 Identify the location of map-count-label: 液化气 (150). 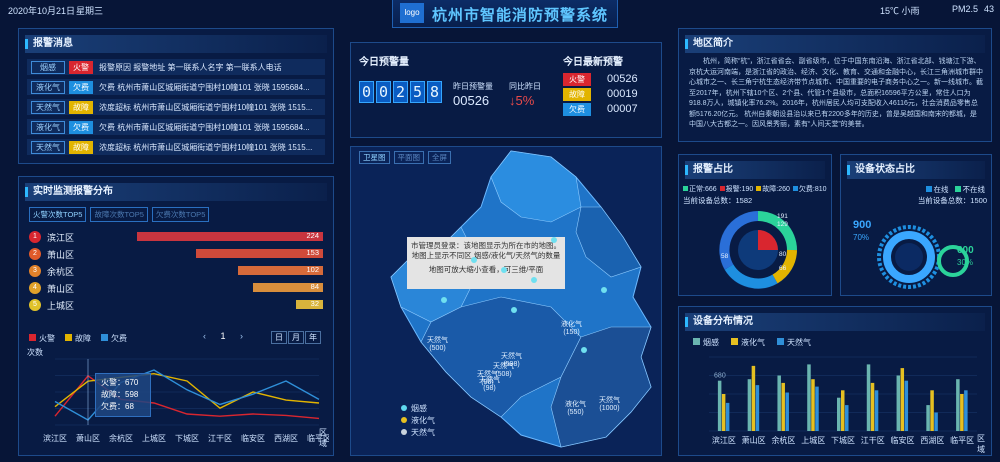
(571, 328).